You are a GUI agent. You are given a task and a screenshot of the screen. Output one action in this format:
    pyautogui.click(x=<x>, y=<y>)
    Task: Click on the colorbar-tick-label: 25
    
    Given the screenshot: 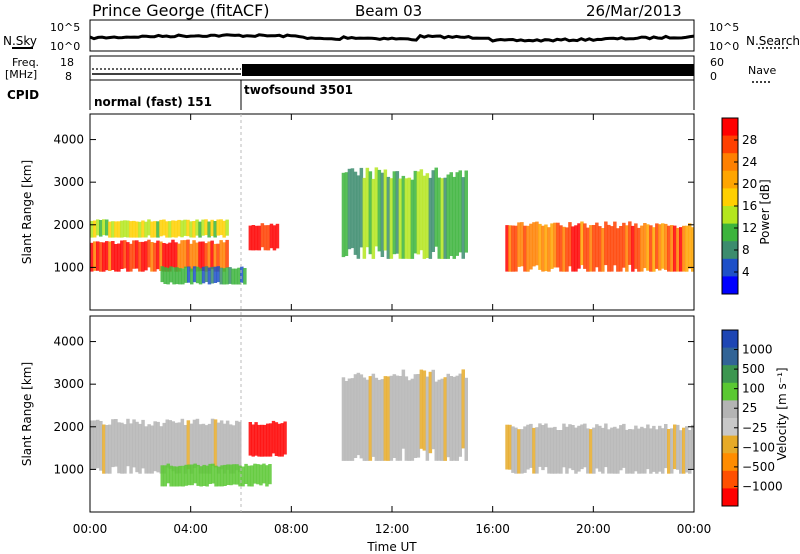 What is the action you would take?
    pyautogui.click(x=749, y=408)
    